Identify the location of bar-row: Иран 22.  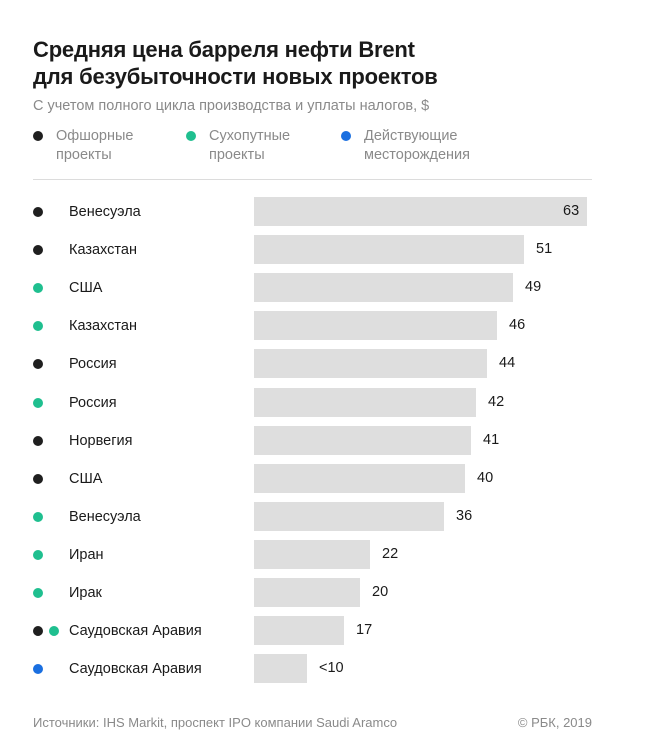
(334, 554).